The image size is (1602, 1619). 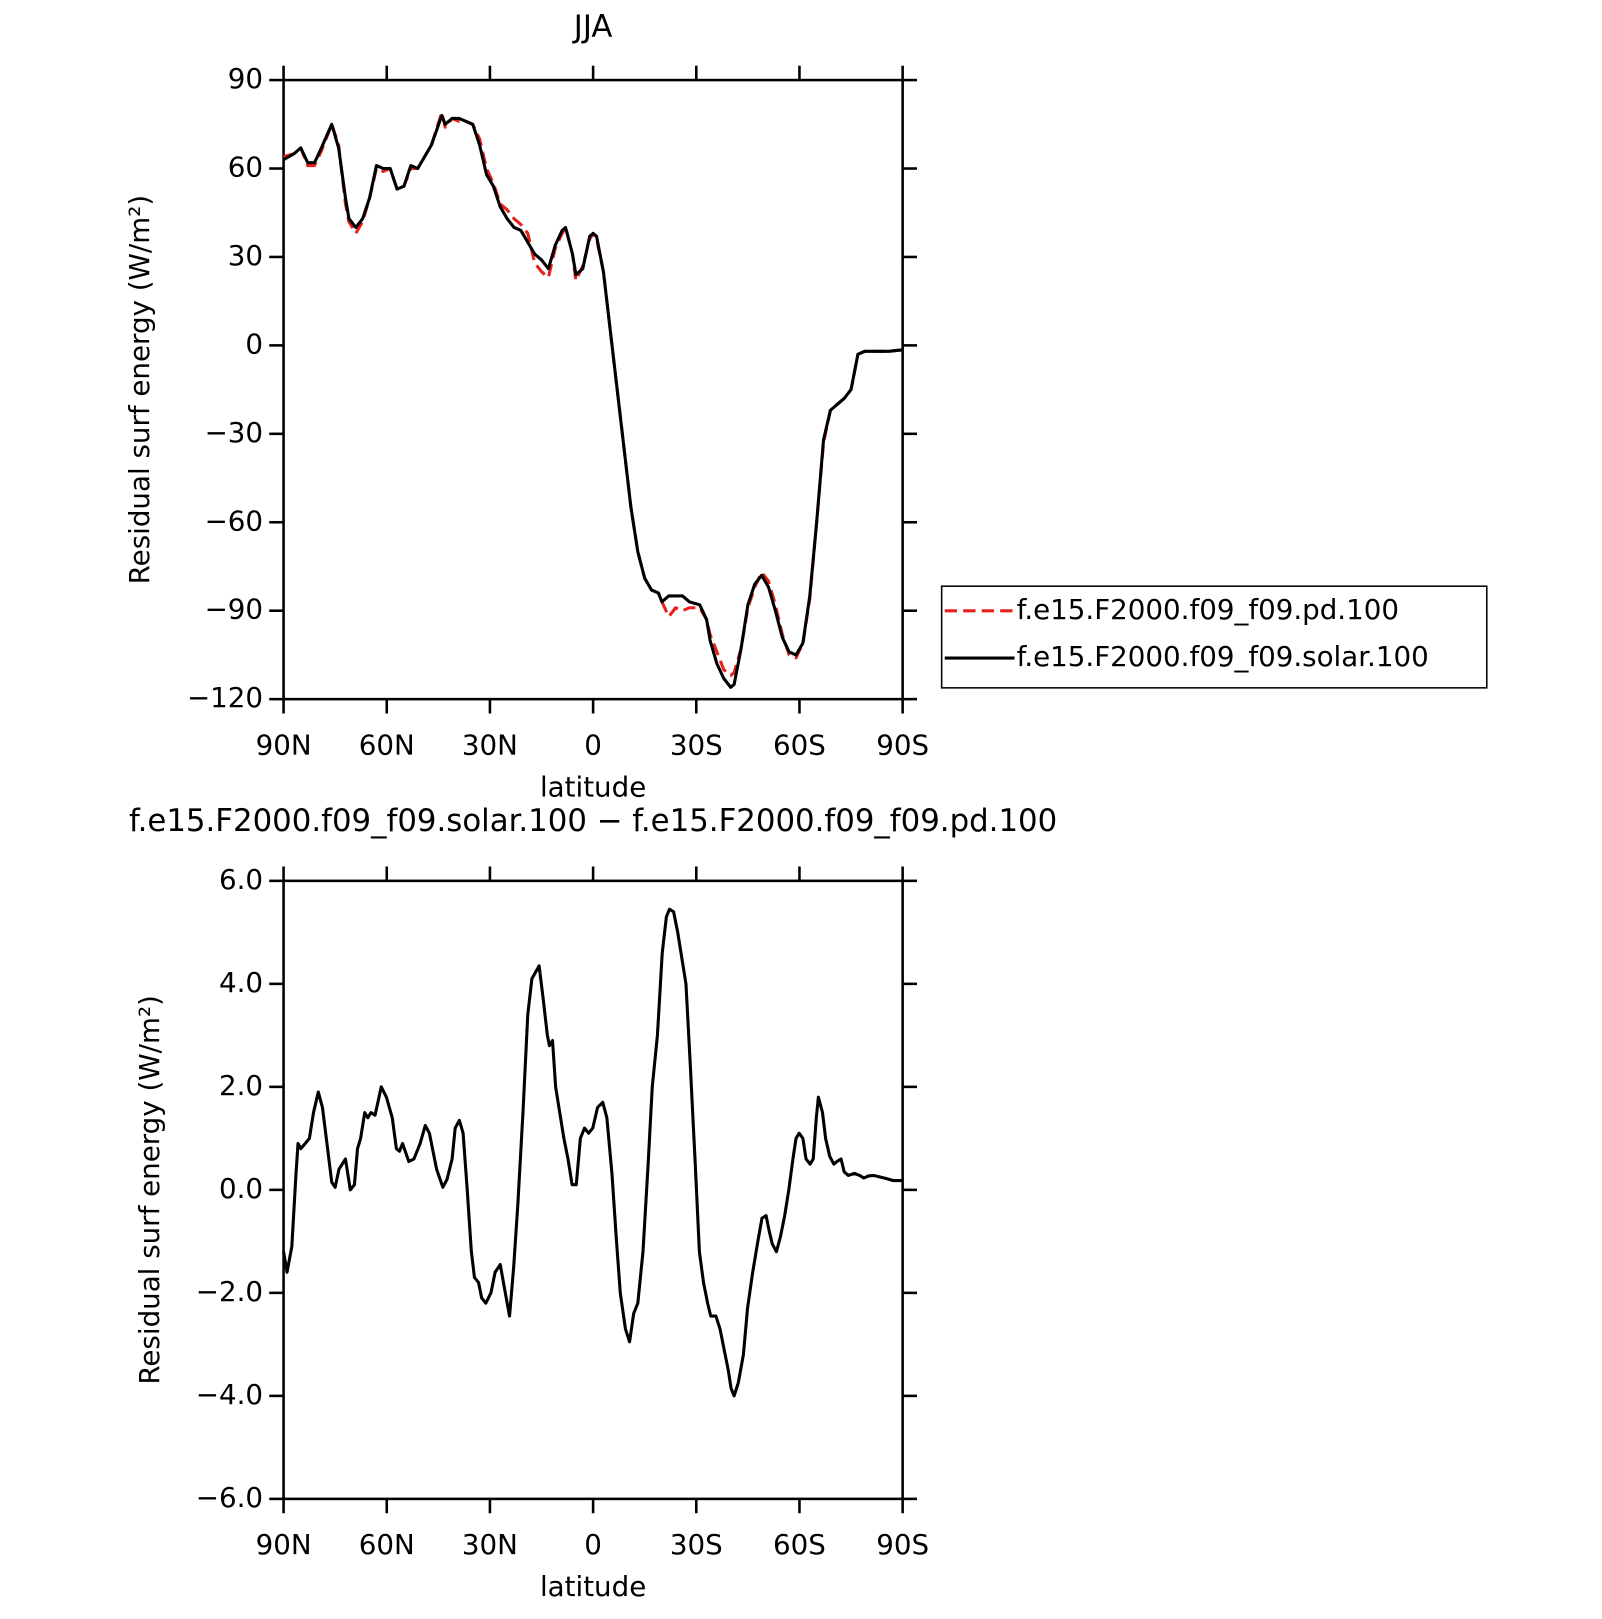 What do you see at coordinates (245, 255) in the screenshot?
I see `y-tick-label: 30` at bounding box center [245, 255].